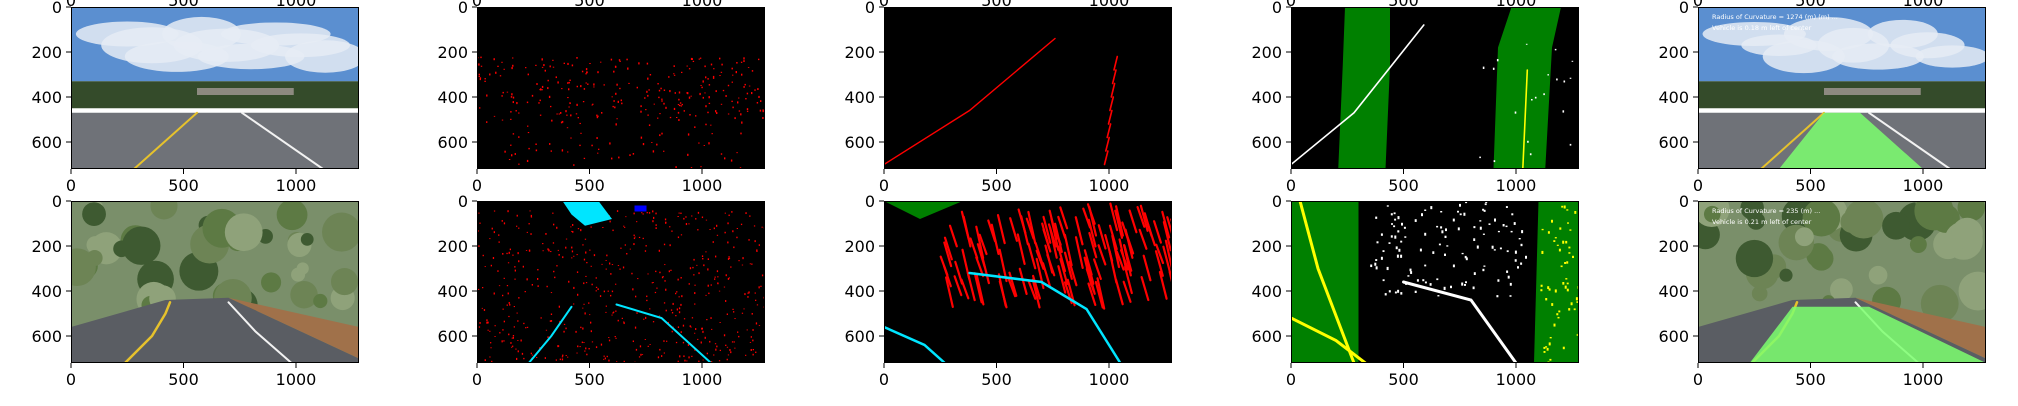 The image size is (2018, 406). What do you see at coordinates (282, 140) in the screenshot?
I see `right-lane-line` at bounding box center [282, 140].